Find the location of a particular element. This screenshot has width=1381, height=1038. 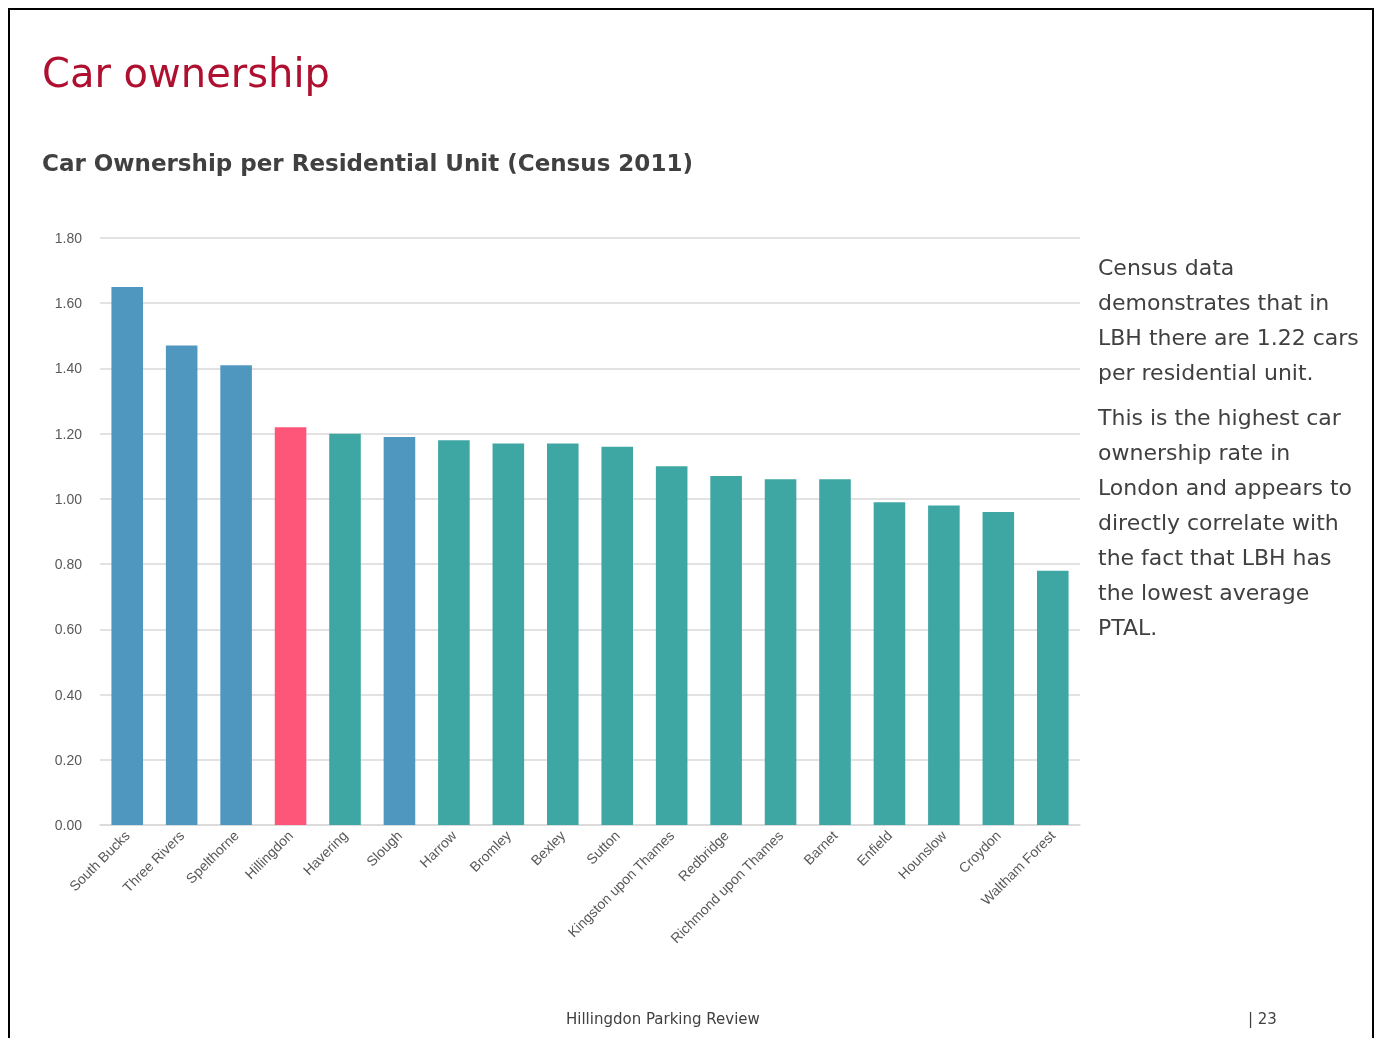

text: | 23 is located at coordinates (1262, 1019).